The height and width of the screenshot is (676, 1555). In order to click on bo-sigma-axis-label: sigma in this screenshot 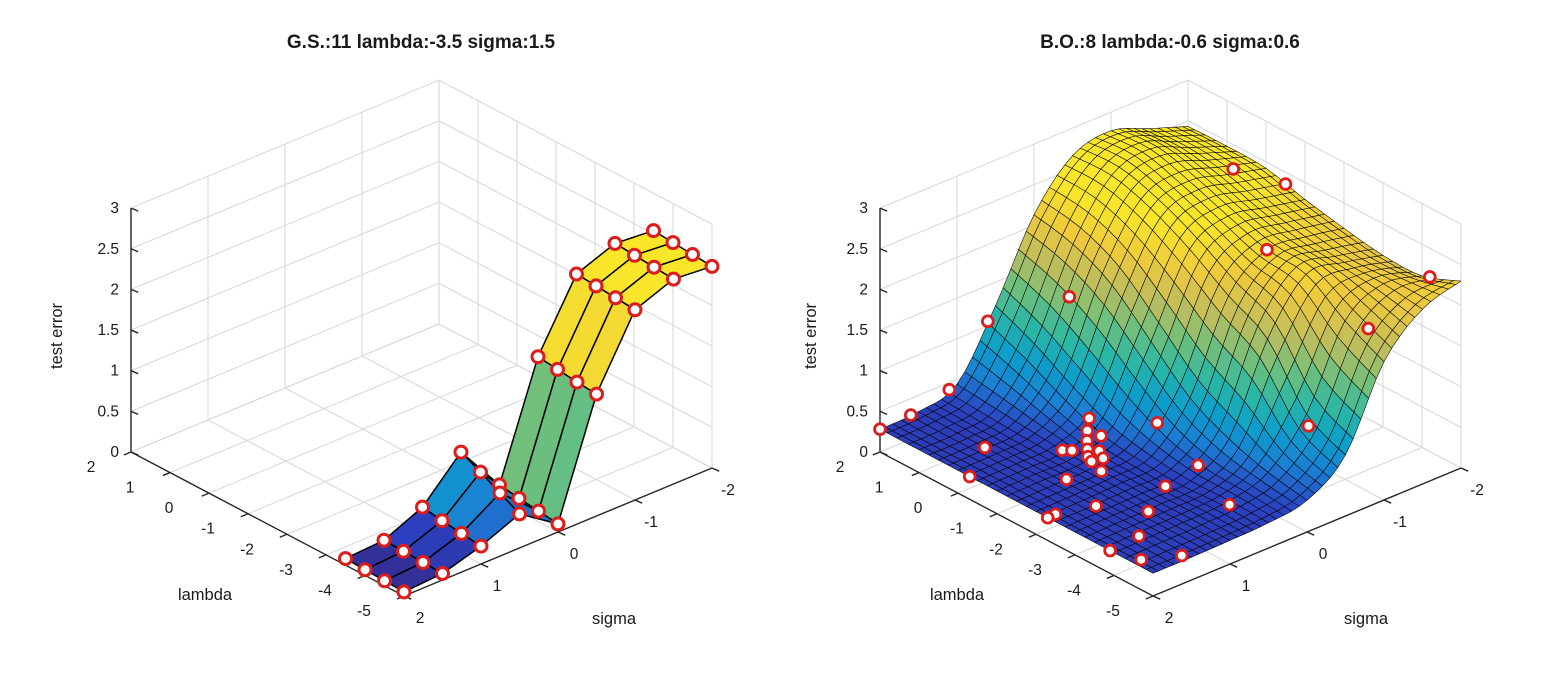, I will do `click(1366, 619)`.